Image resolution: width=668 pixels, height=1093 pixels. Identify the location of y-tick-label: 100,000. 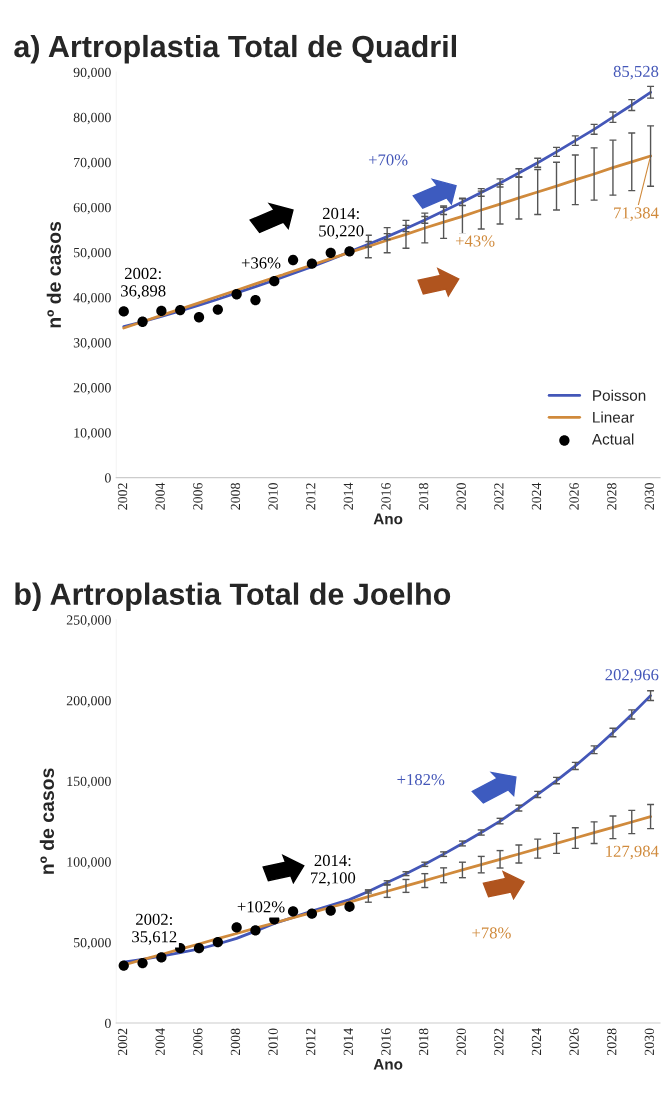
(89, 863).